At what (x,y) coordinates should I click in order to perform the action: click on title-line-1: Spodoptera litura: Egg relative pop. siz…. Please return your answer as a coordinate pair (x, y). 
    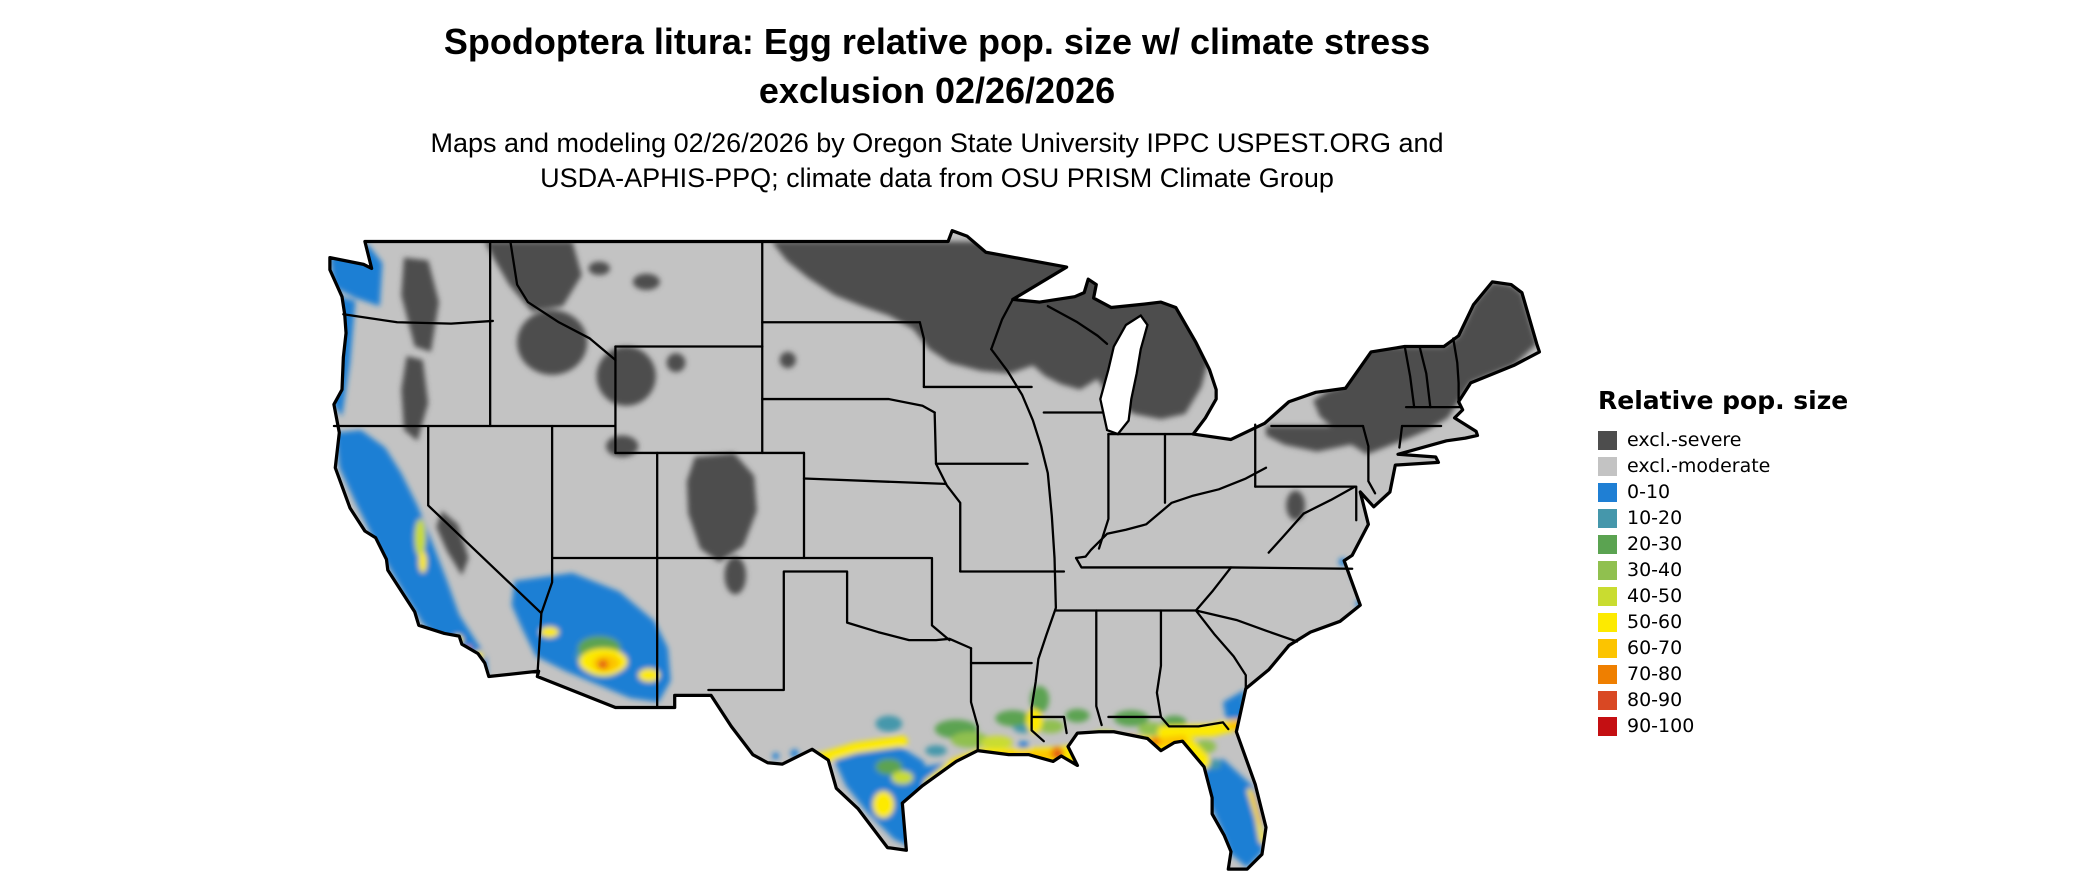
    Looking at the image, I should click on (937, 41).